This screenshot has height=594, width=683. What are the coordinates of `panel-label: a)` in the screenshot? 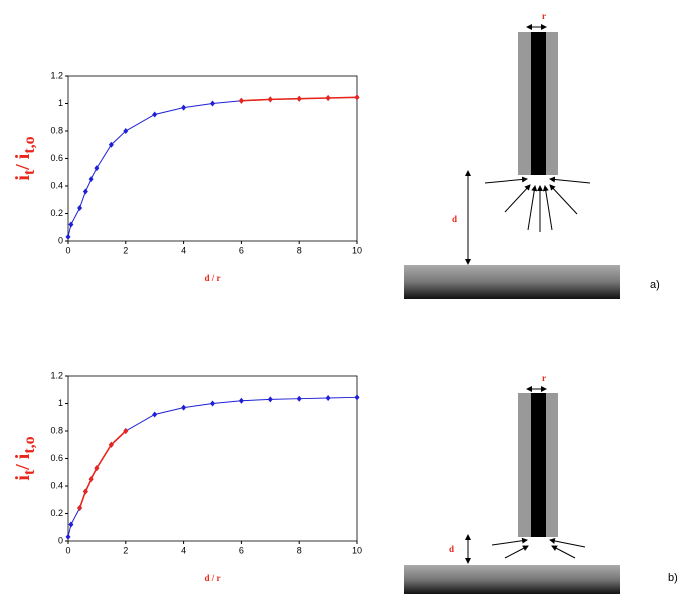 It's located at (655, 285).